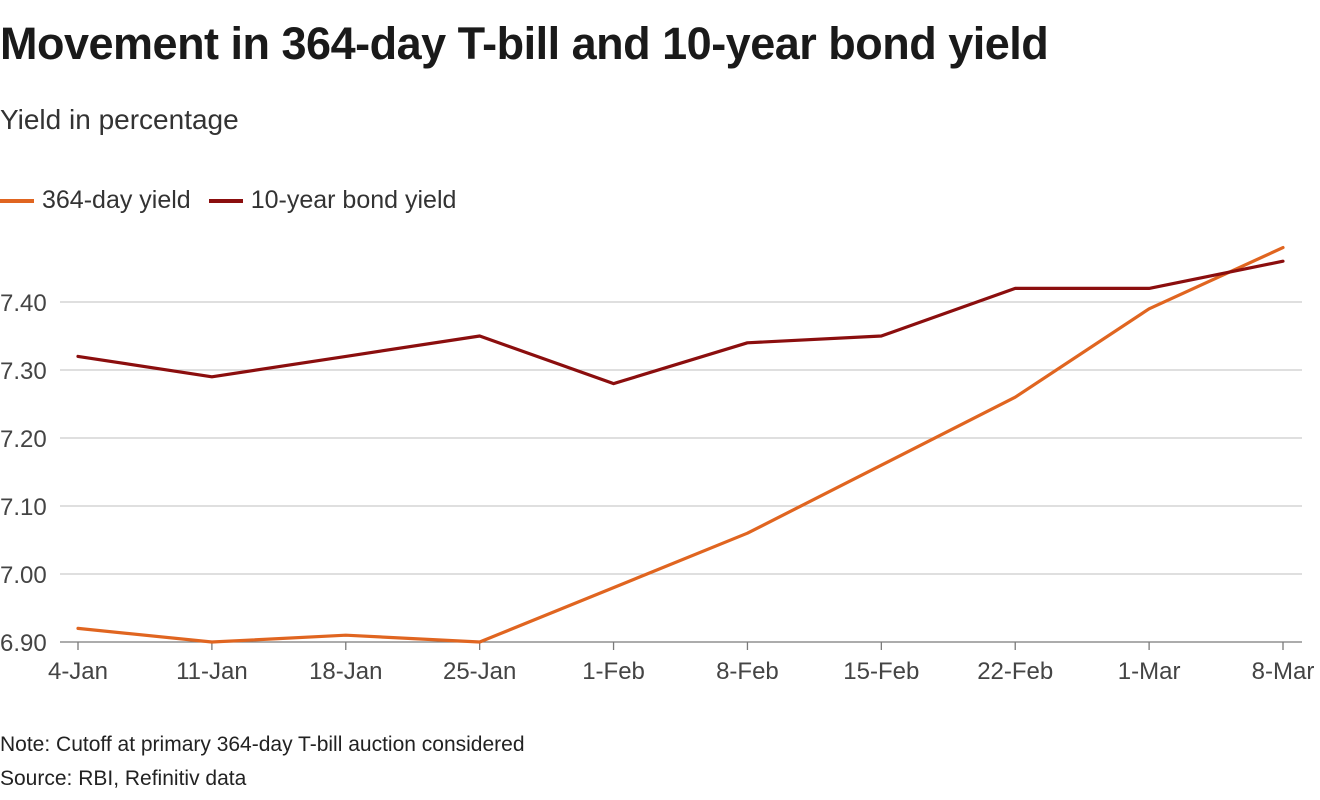 The width and height of the screenshot is (1320, 800). I want to click on chart-subtitle: Yield in percentage, so click(119, 119).